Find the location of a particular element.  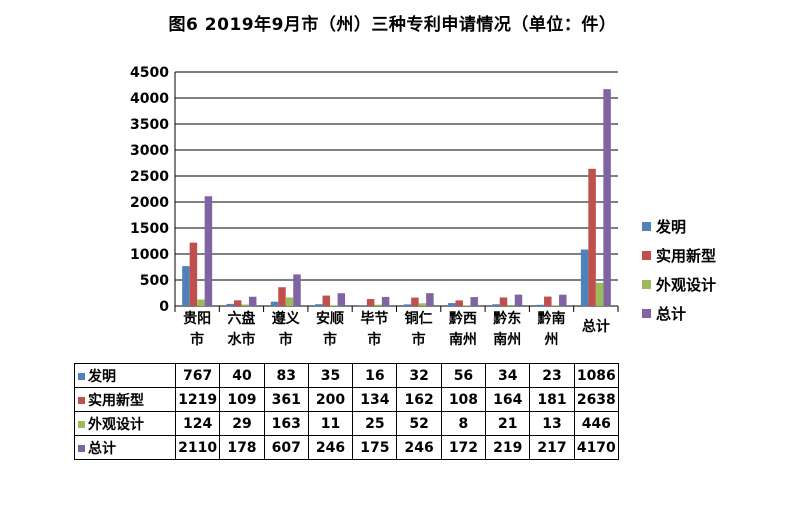

table-cell: 32 is located at coordinates (419, 375).